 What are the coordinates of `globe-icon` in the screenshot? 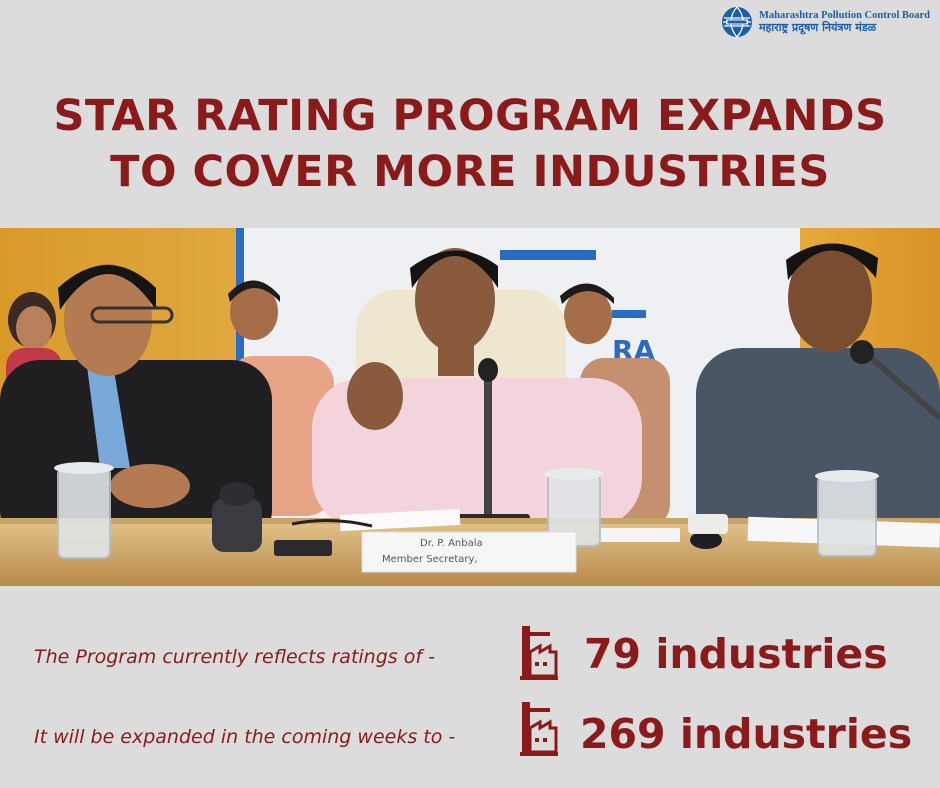 It's located at (736, 22).